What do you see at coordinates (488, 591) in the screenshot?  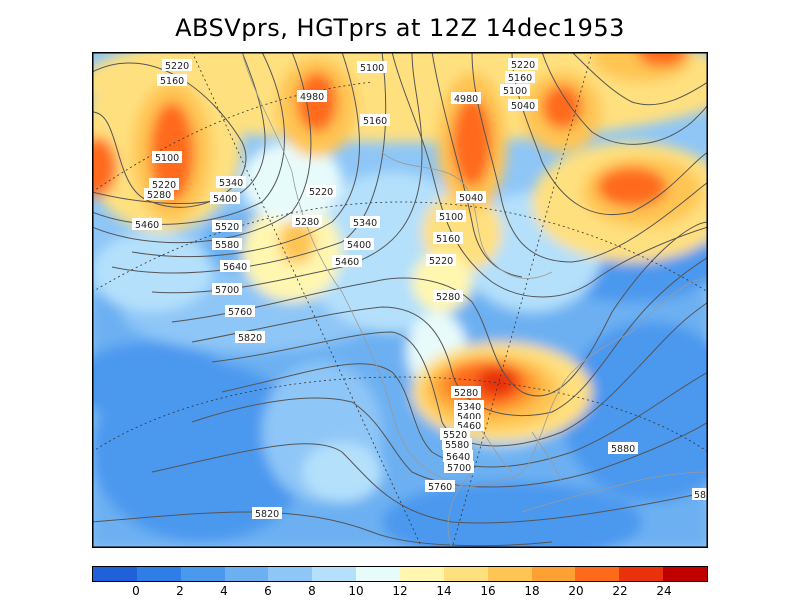 I see `colorbar-tick-label: 16` at bounding box center [488, 591].